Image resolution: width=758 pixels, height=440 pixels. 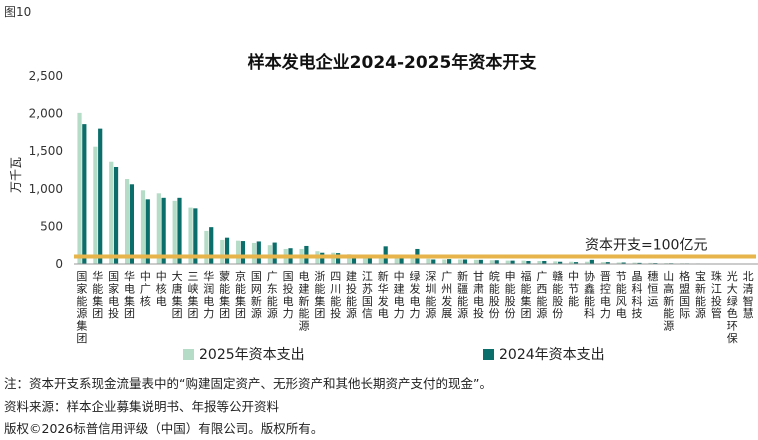 What do you see at coordinates (177, 294) in the screenshot?
I see `x-tick-label: 大唐集团` at bounding box center [177, 294].